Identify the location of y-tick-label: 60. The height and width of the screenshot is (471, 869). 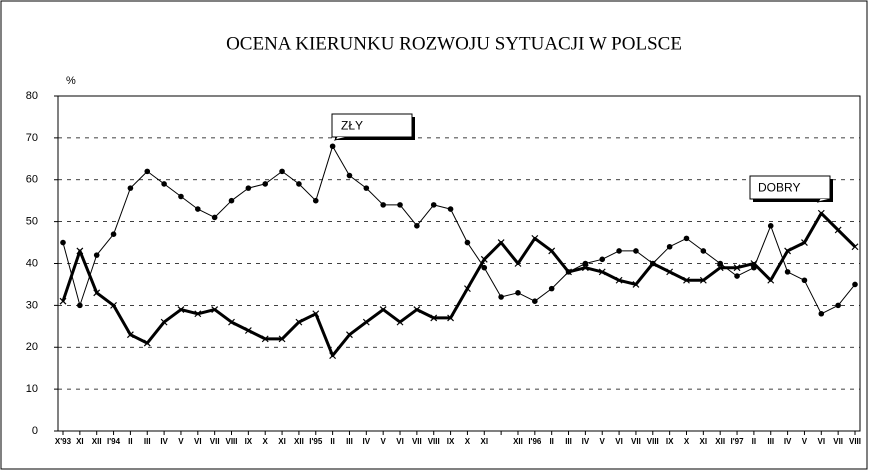
(32, 180).